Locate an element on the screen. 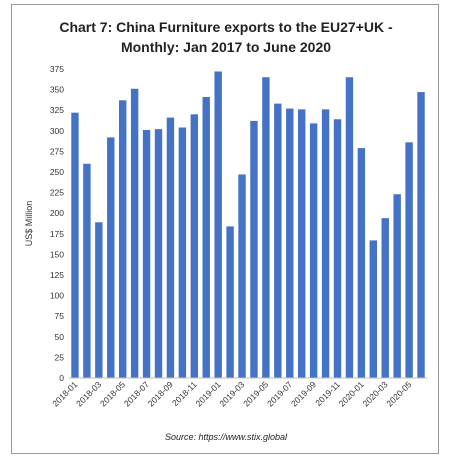  x-tick-label: 2020-05 is located at coordinates (398, 393).